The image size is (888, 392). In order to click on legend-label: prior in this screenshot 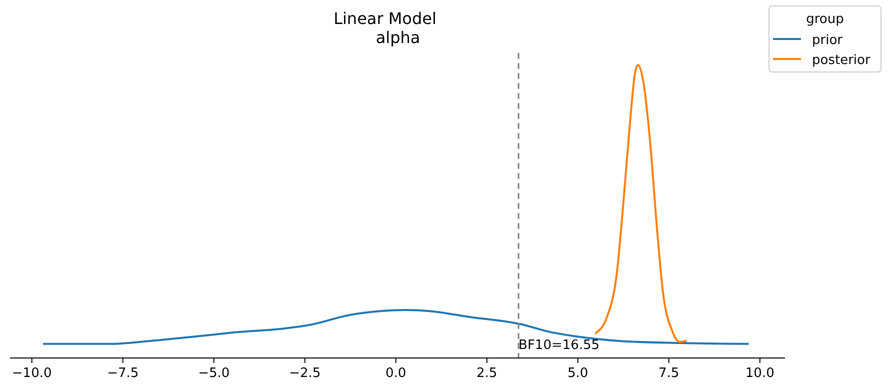, I will do `click(828, 40)`.